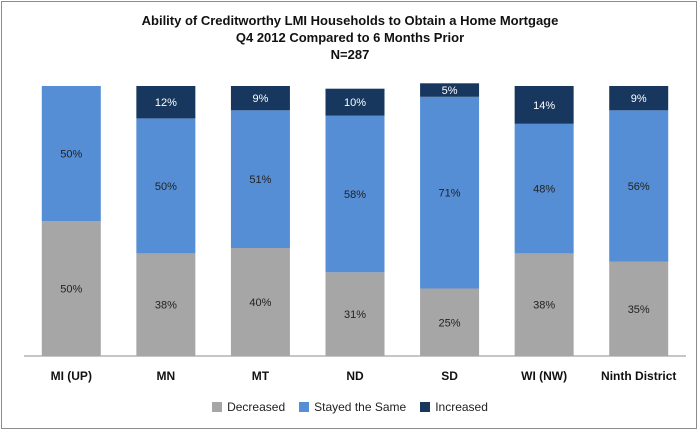 Image resolution: width=700 pixels, height=432 pixels. I want to click on data-label-sd-stayed-the-same: 71%, so click(450, 194).